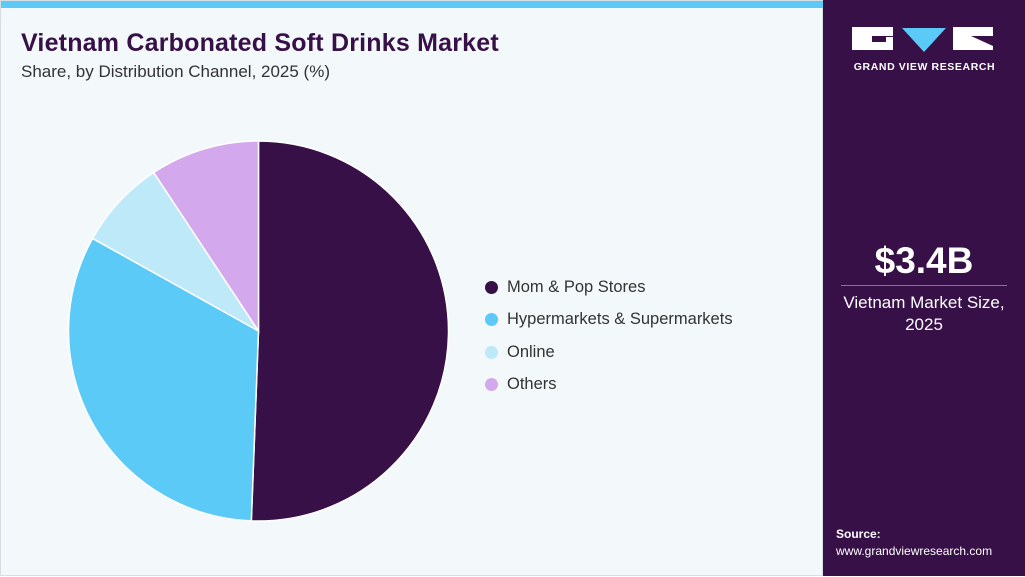  Describe the element at coordinates (924, 260) in the screenshot. I see `market-size-value: $3.4B` at that location.